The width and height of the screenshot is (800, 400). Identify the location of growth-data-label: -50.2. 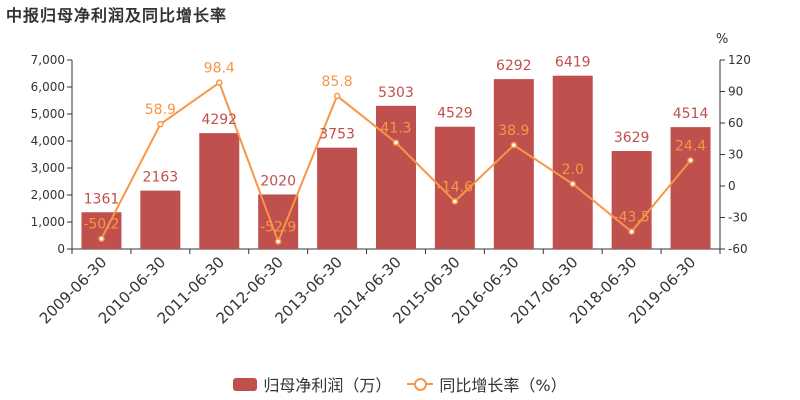
(101, 225).